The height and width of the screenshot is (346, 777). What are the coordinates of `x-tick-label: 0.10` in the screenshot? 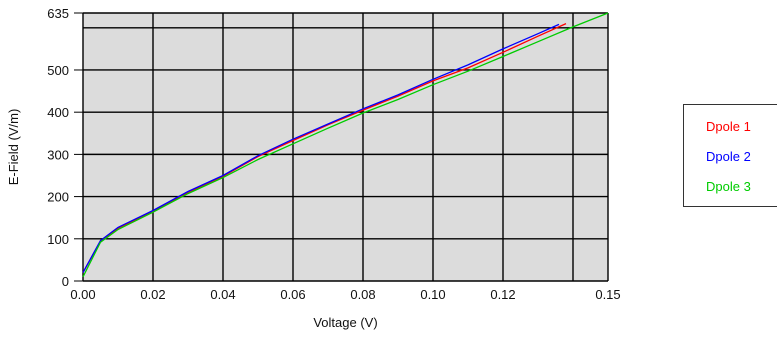 It's located at (432, 294).